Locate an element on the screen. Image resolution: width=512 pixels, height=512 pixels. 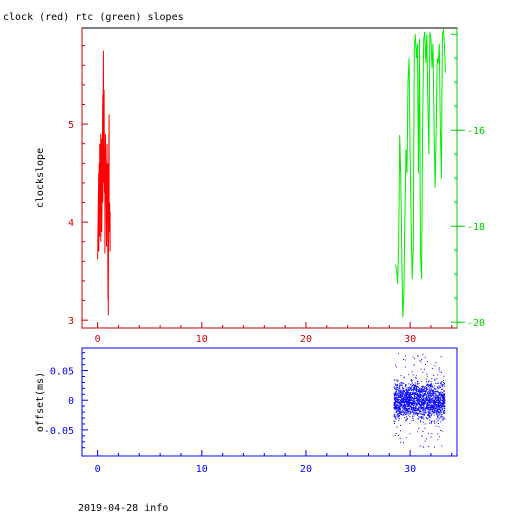
top-x-tick-label: 30 is located at coordinates (410, 339).